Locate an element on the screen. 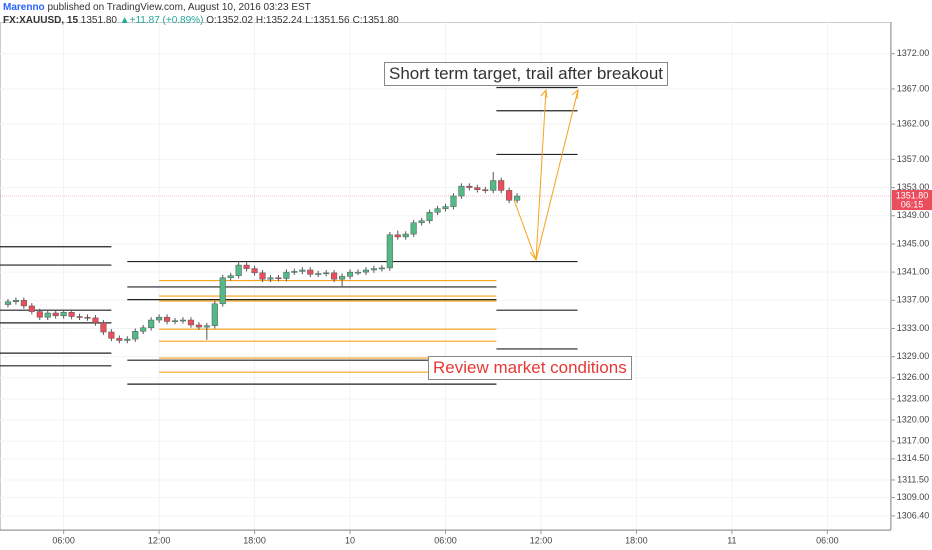 The width and height of the screenshot is (932, 550). x-tick-label: 18:00 is located at coordinates (254, 540).